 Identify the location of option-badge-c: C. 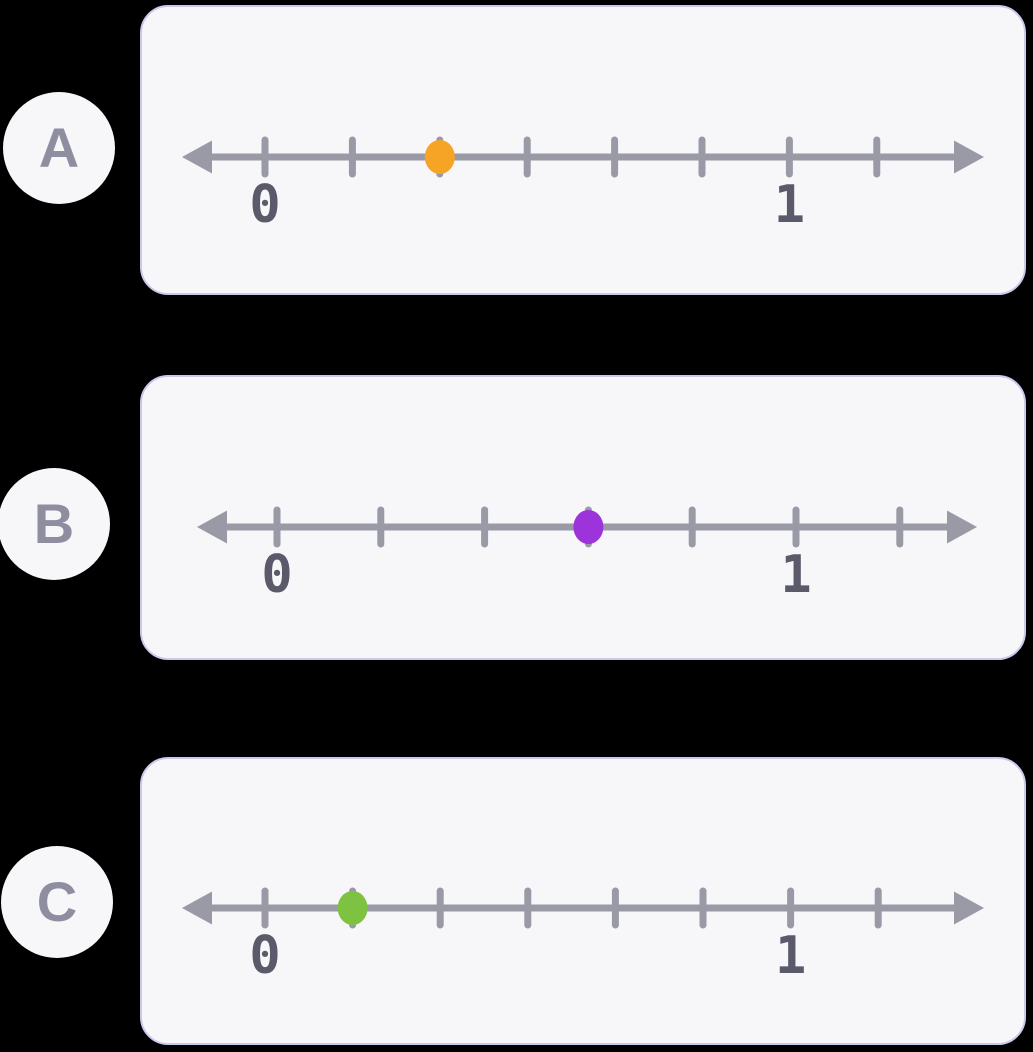
(57, 902).